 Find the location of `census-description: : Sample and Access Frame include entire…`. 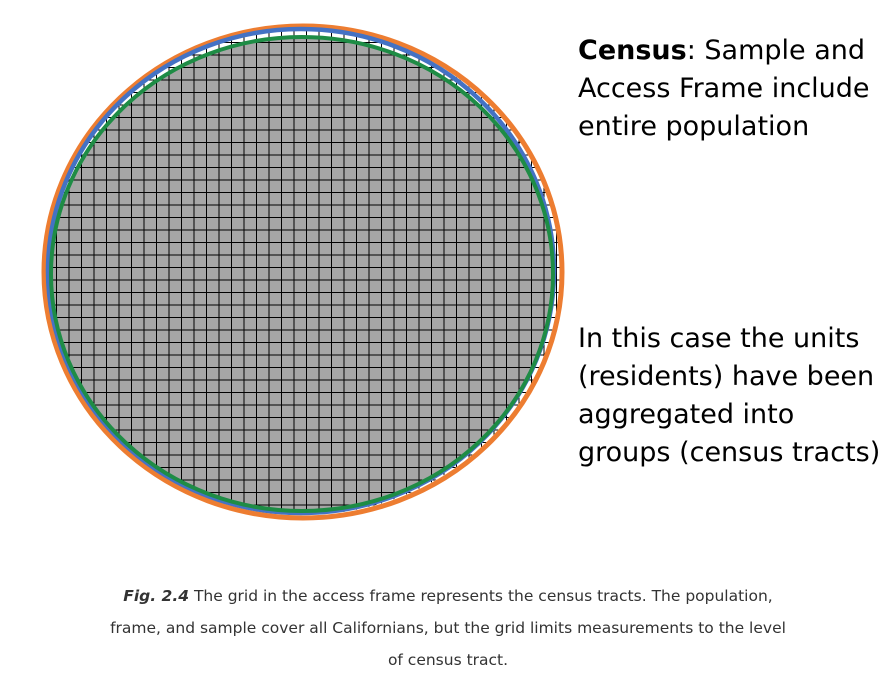

census-description: : Sample and Access Frame include entire… is located at coordinates (724, 88).